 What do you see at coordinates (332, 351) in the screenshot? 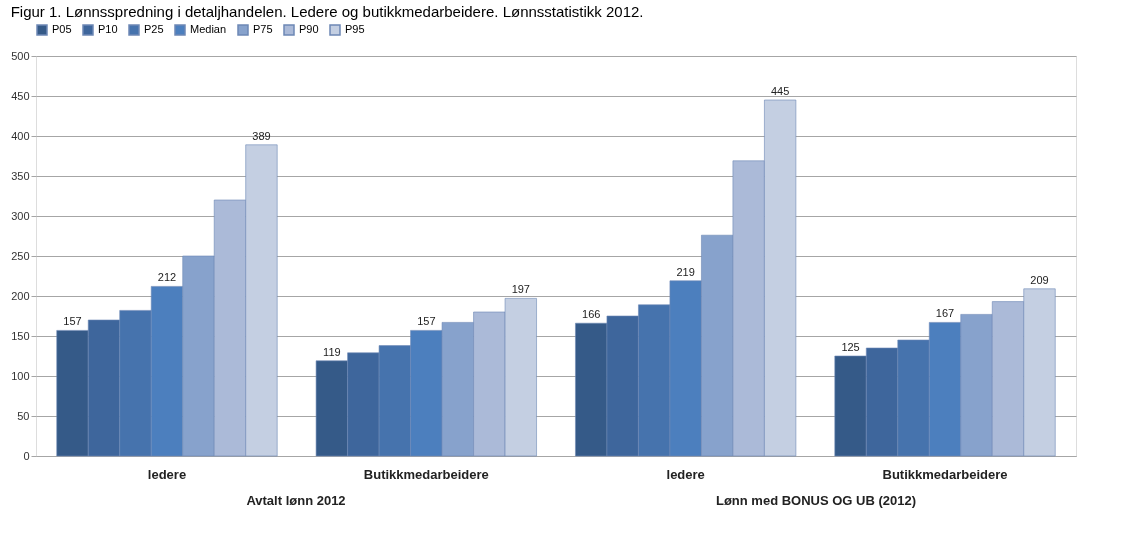
I see `data-label: 119` at bounding box center [332, 351].